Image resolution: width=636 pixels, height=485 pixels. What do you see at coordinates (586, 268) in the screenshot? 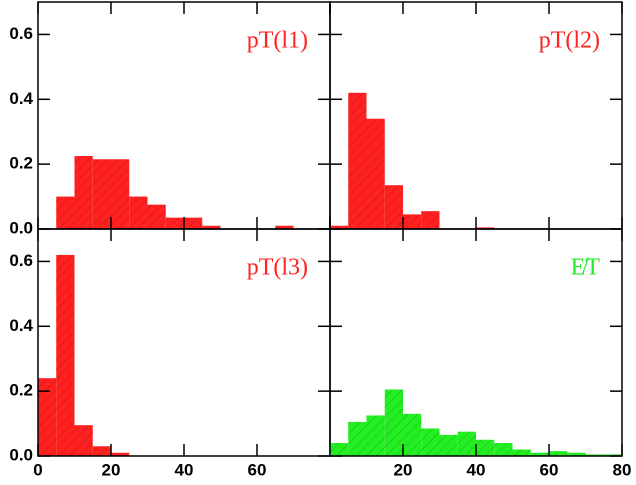
I see `panel-title: E̸T` at bounding box center [586, 268].